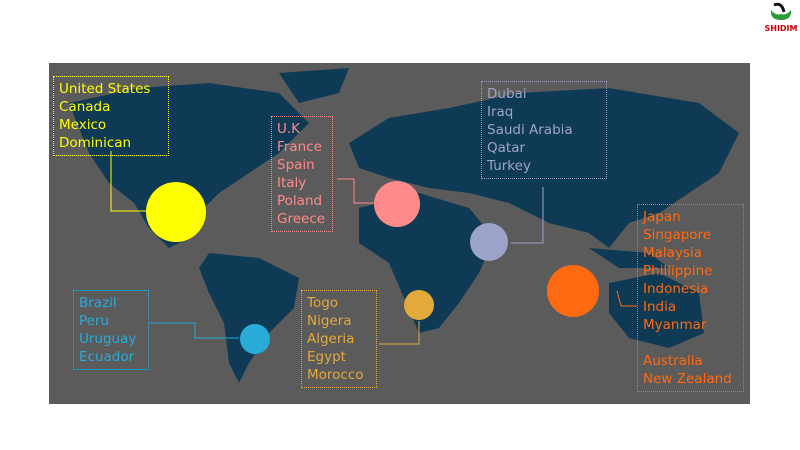  What do you see at coordinates (299, 147) in the screenshot?
I see `country-label: France` at bounding box center [299, 147].